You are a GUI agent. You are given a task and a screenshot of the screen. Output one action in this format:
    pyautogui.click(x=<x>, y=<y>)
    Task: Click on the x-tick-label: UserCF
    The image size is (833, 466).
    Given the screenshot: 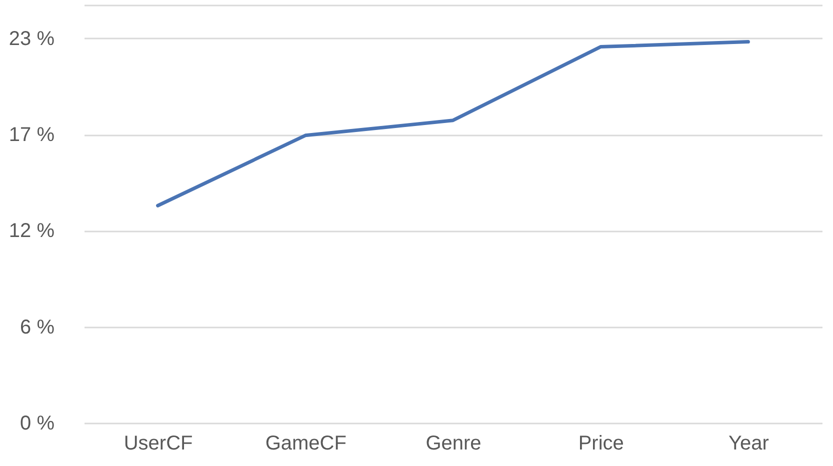 What is the action you would take?
    pyautogui.click(x=158, y=443)
    